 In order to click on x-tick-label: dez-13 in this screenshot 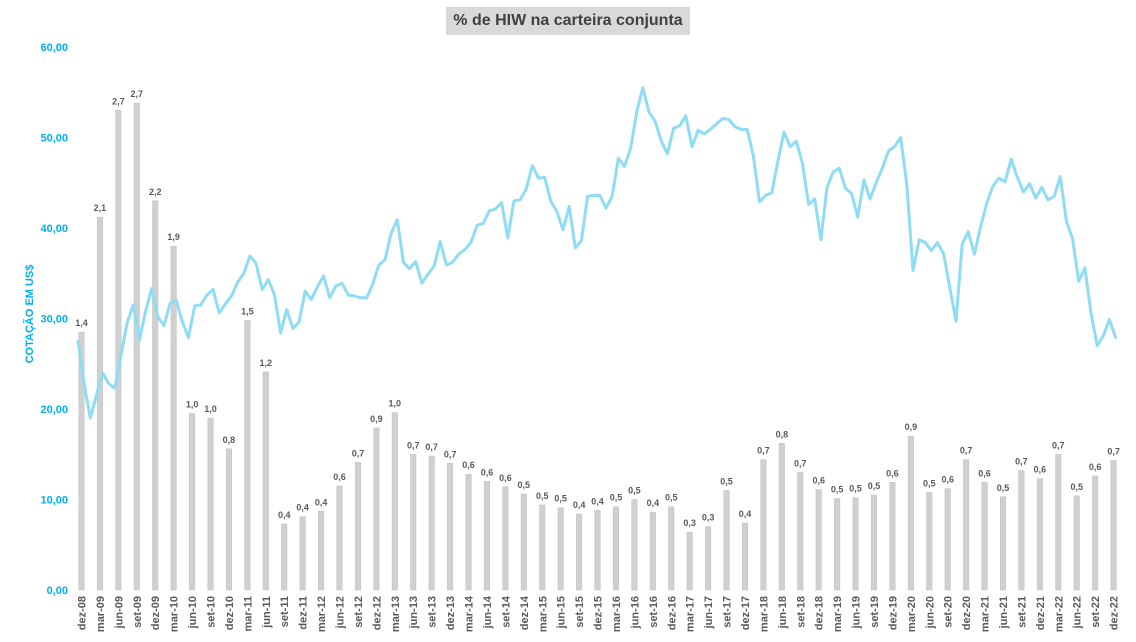, I will do `click(451, 613)`.